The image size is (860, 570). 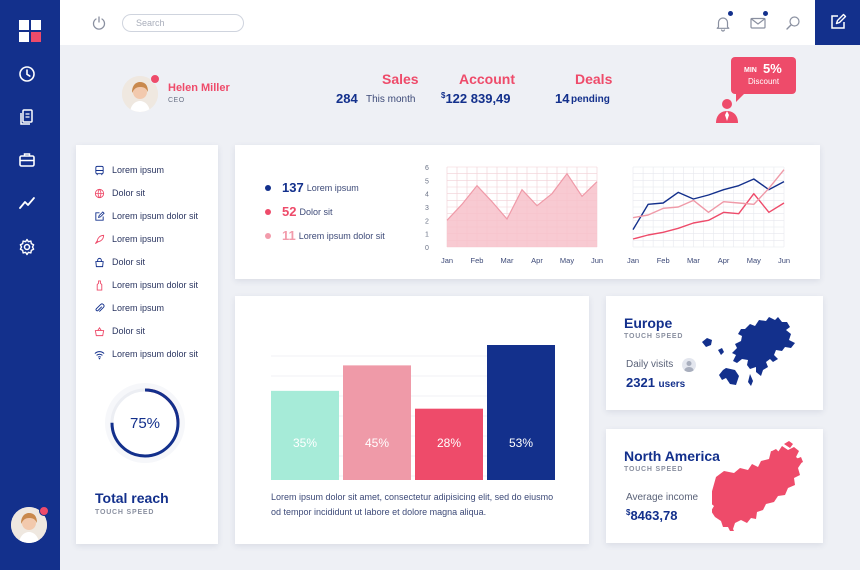 I want to click on north-america-subtitle: TOUCH SPEED, so click(x=654, y=469).